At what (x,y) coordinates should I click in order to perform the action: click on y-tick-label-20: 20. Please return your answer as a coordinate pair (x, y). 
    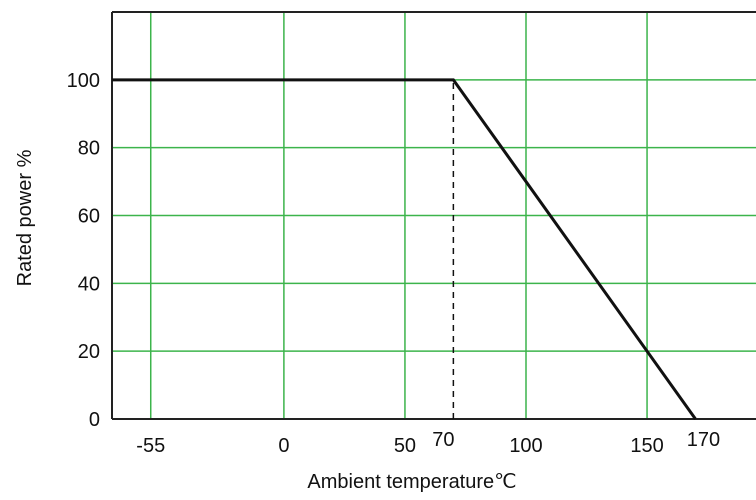
    Looking at the image, I should click on (89, 352).